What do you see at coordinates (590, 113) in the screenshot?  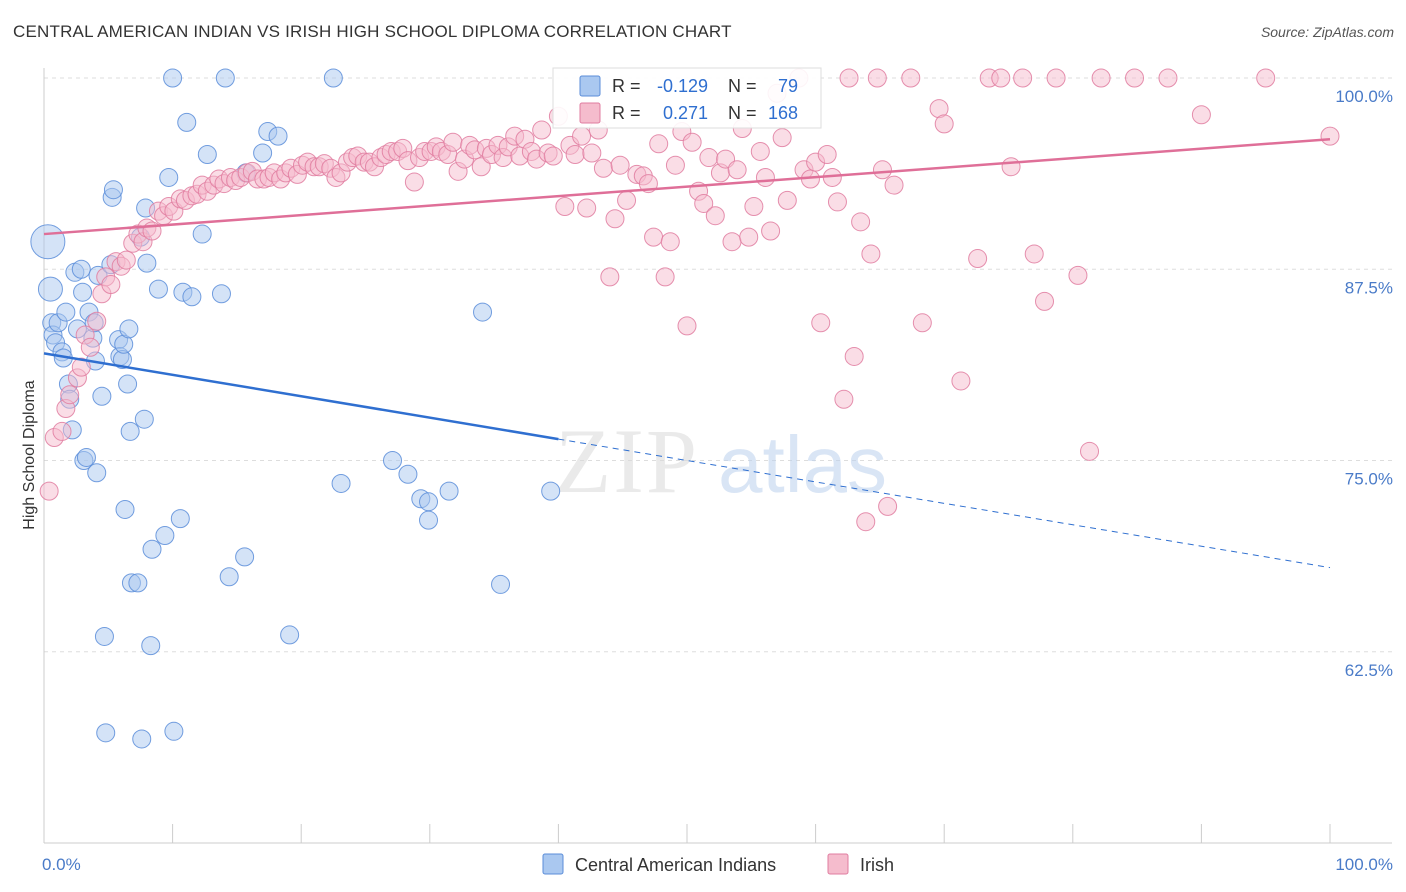 I see `legend-swatch-irish` at bounding box center [590, 113].